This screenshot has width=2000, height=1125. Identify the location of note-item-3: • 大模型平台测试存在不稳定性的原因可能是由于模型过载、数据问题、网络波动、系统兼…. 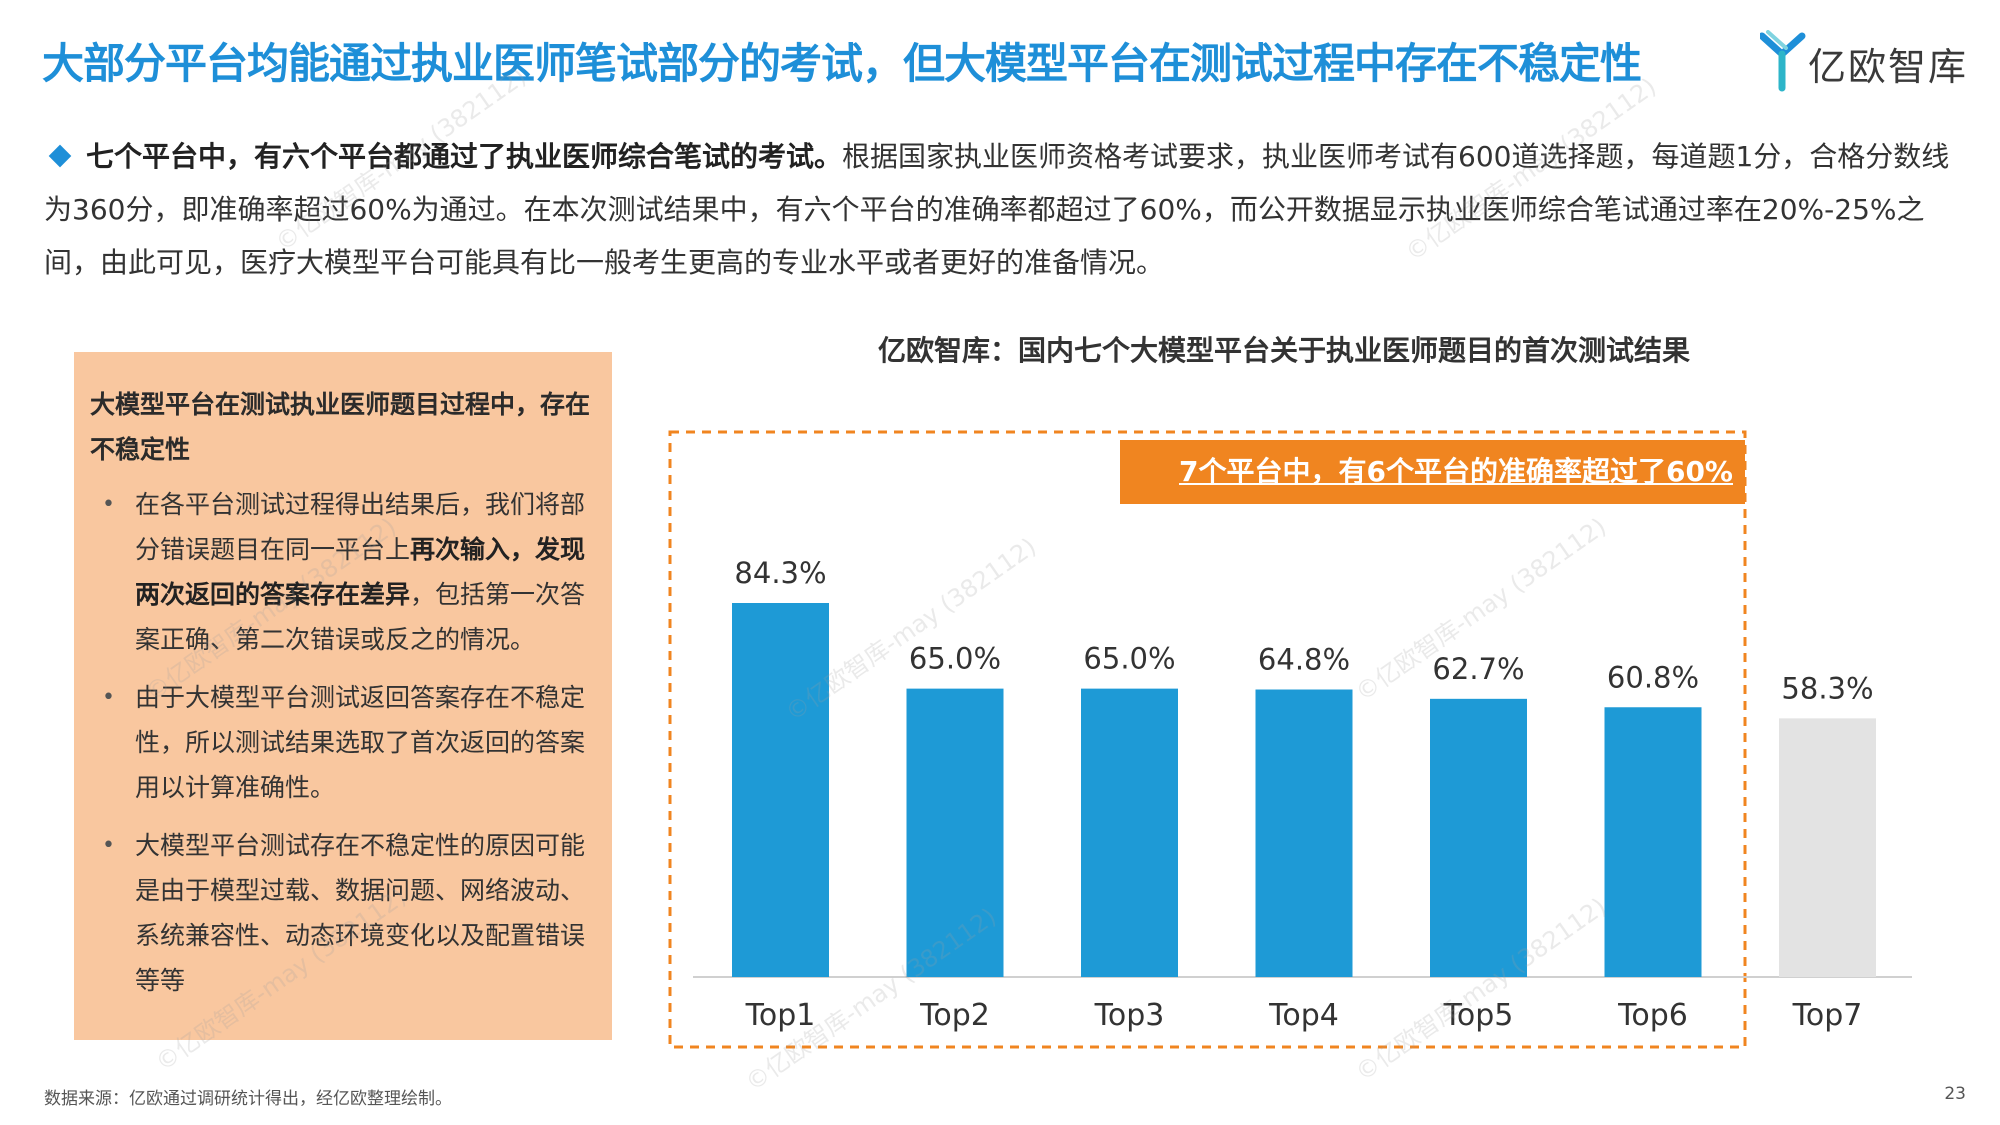
(342, 913).